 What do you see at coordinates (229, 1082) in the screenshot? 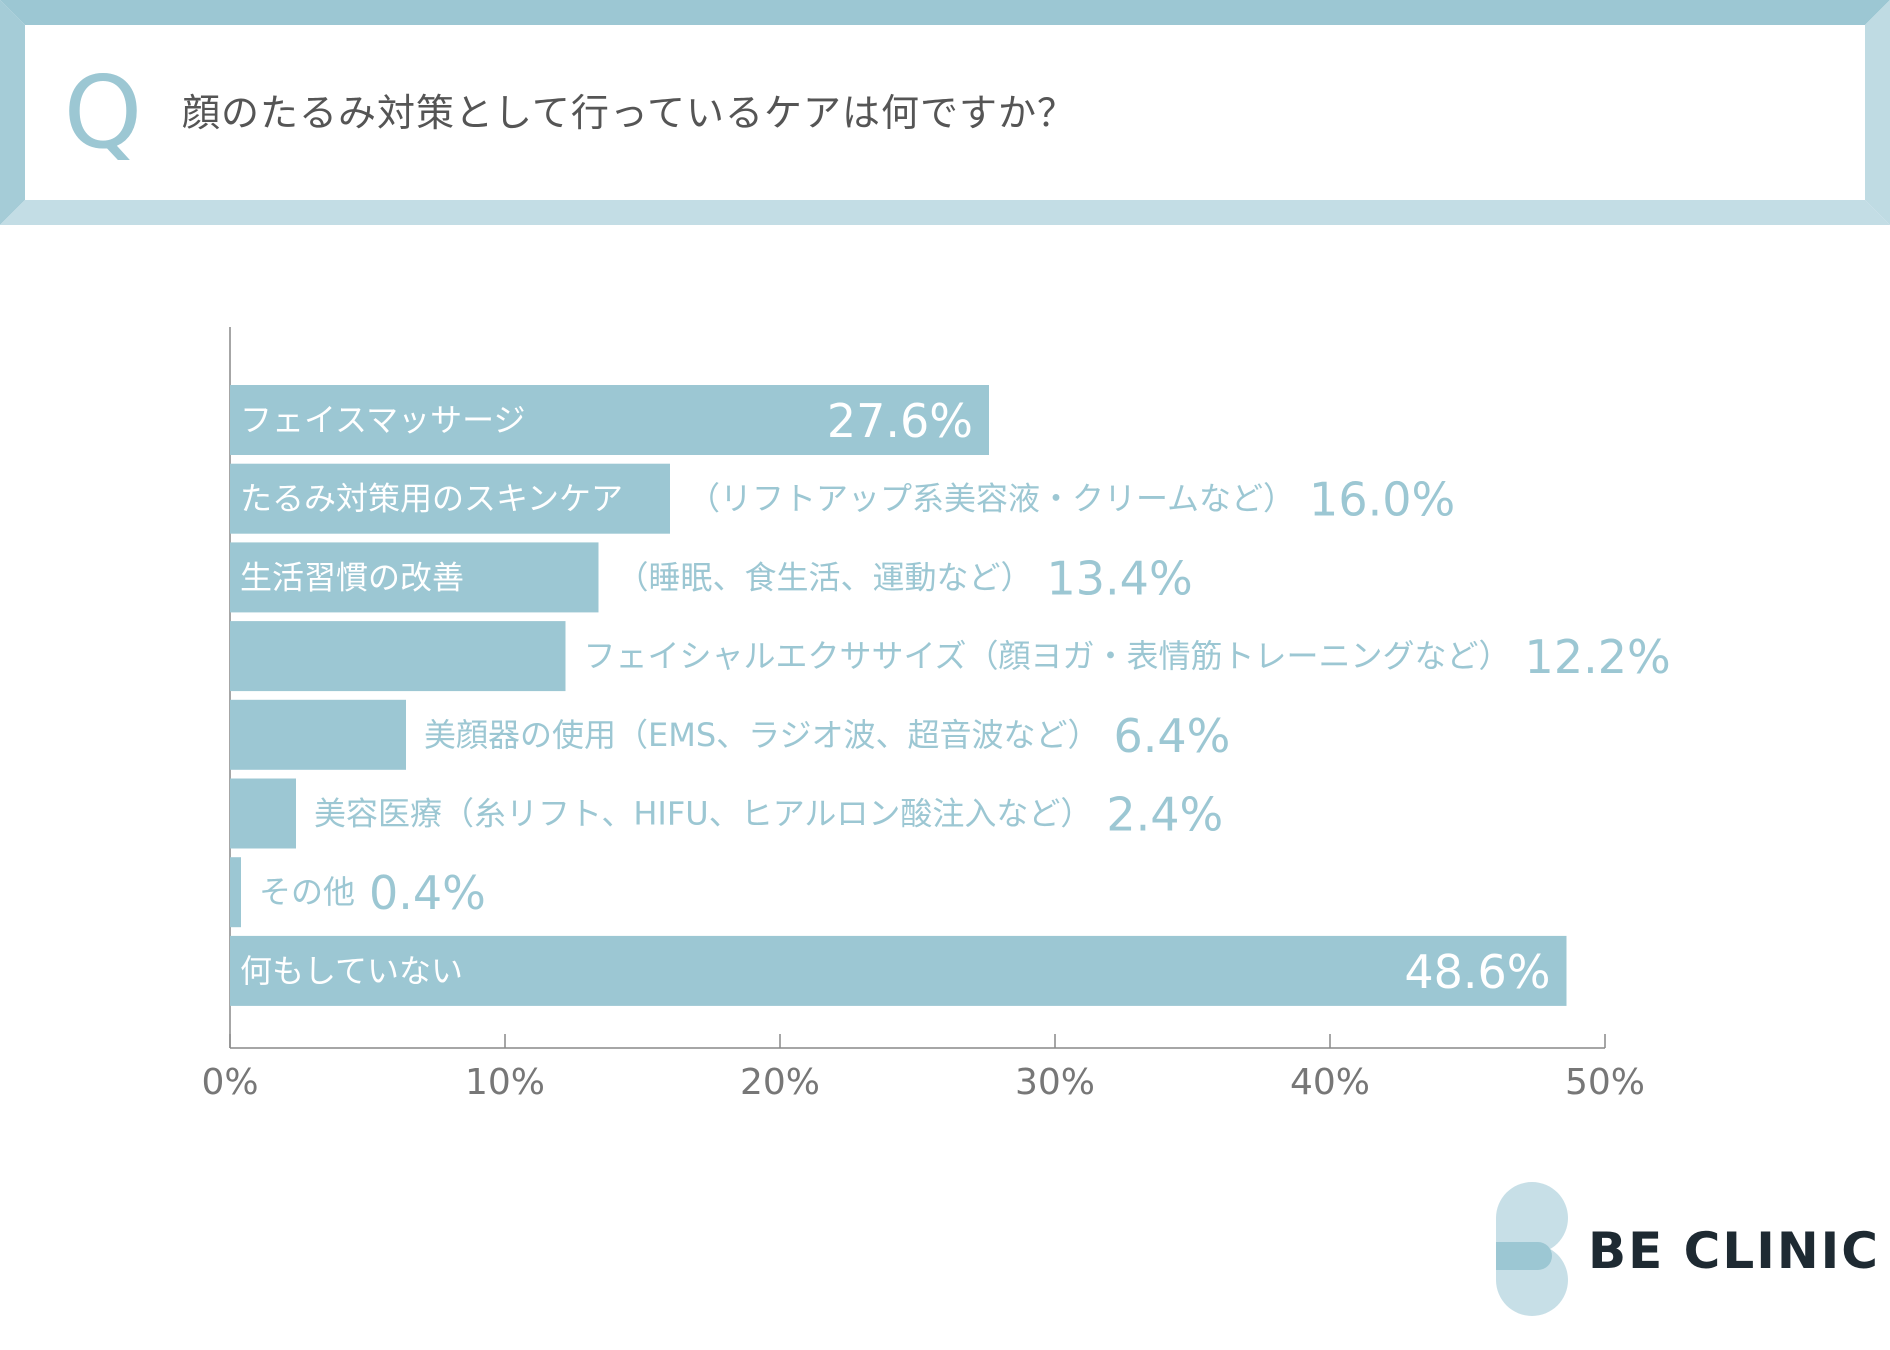
I see `x-tick-label: 0%` at bounding box center [229, 1082].